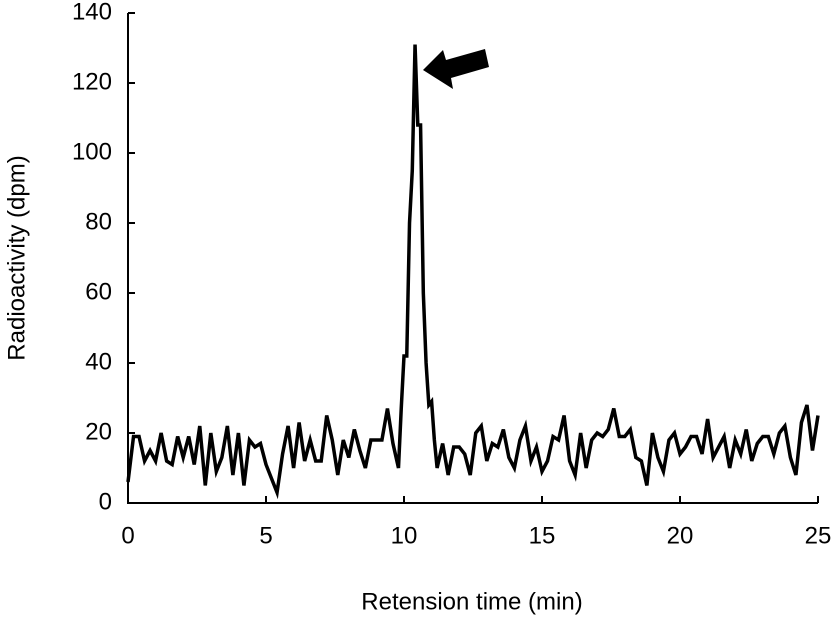 The width and height of the screenshot is (833, 621). I want to click on y-tick-label: 120, so click(92, 81).